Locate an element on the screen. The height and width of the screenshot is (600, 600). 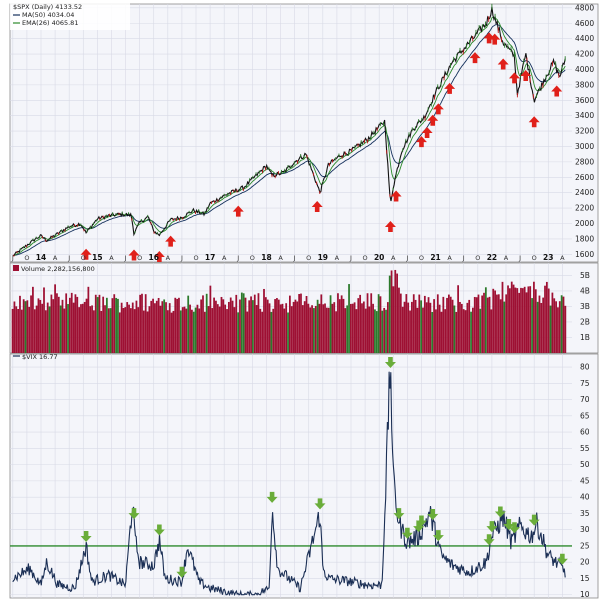
price-tick-label: 4800 is located at coordinates (584, 7).